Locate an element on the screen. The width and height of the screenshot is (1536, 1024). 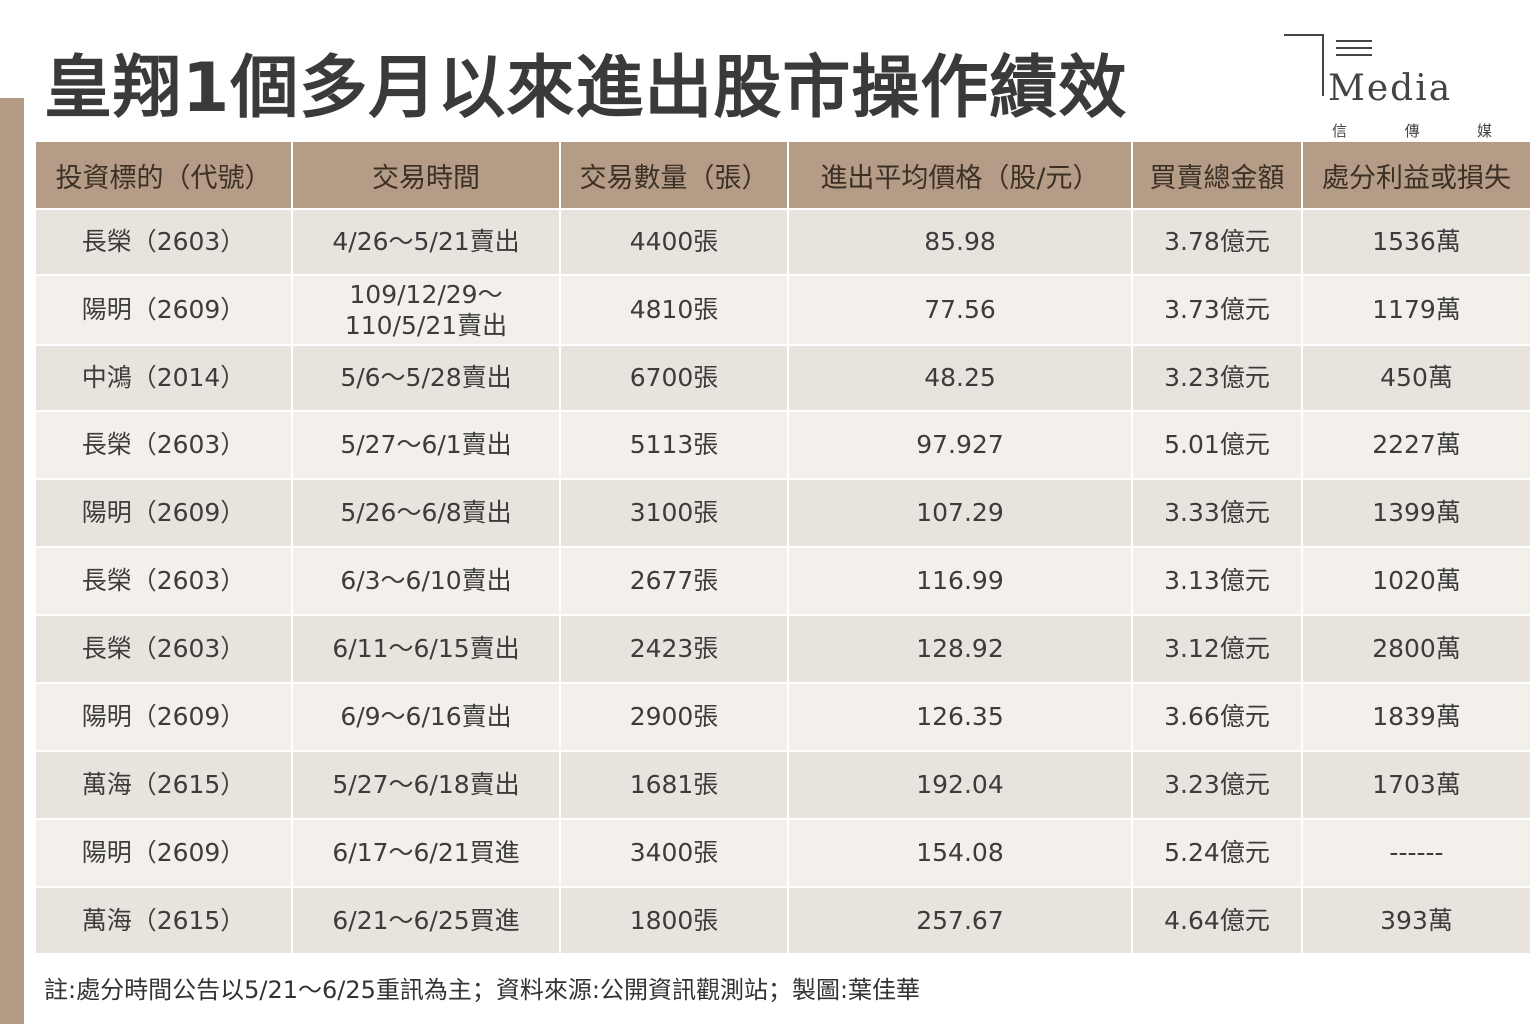
price-cell: 48.25 is located at coordinates (960, 377).